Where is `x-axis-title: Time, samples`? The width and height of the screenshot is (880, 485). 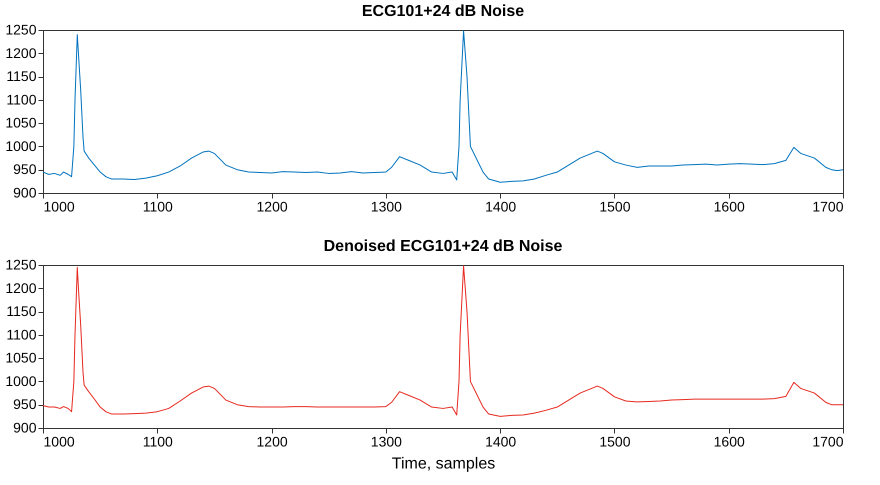 x-axis-title: Time, samples is located at coordinates (444, 464).